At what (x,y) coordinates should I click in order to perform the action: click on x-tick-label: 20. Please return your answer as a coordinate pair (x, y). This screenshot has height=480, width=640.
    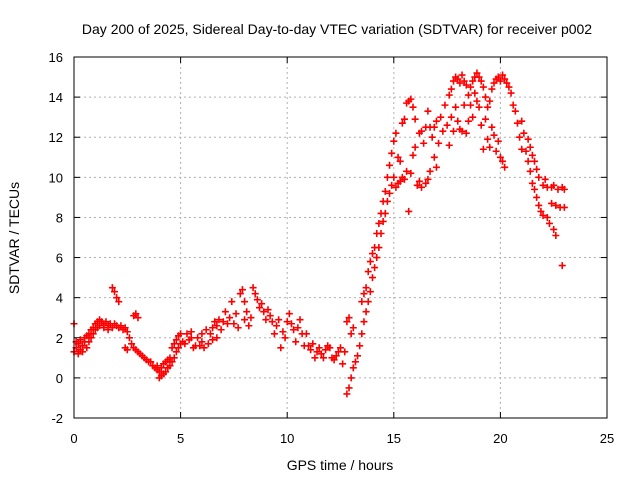
    Looking at the image, I should click on (500, 438).